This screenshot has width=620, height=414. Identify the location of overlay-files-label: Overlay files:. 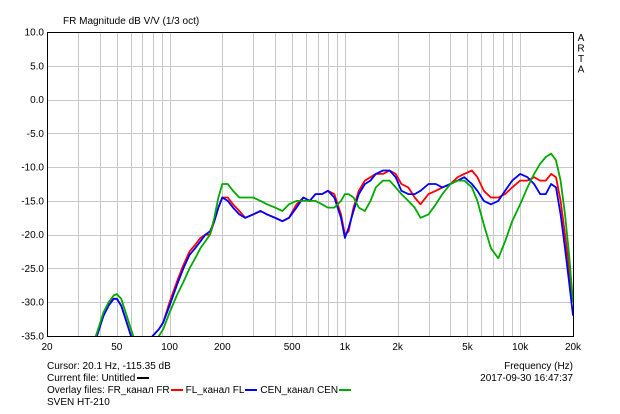
(76, 390).